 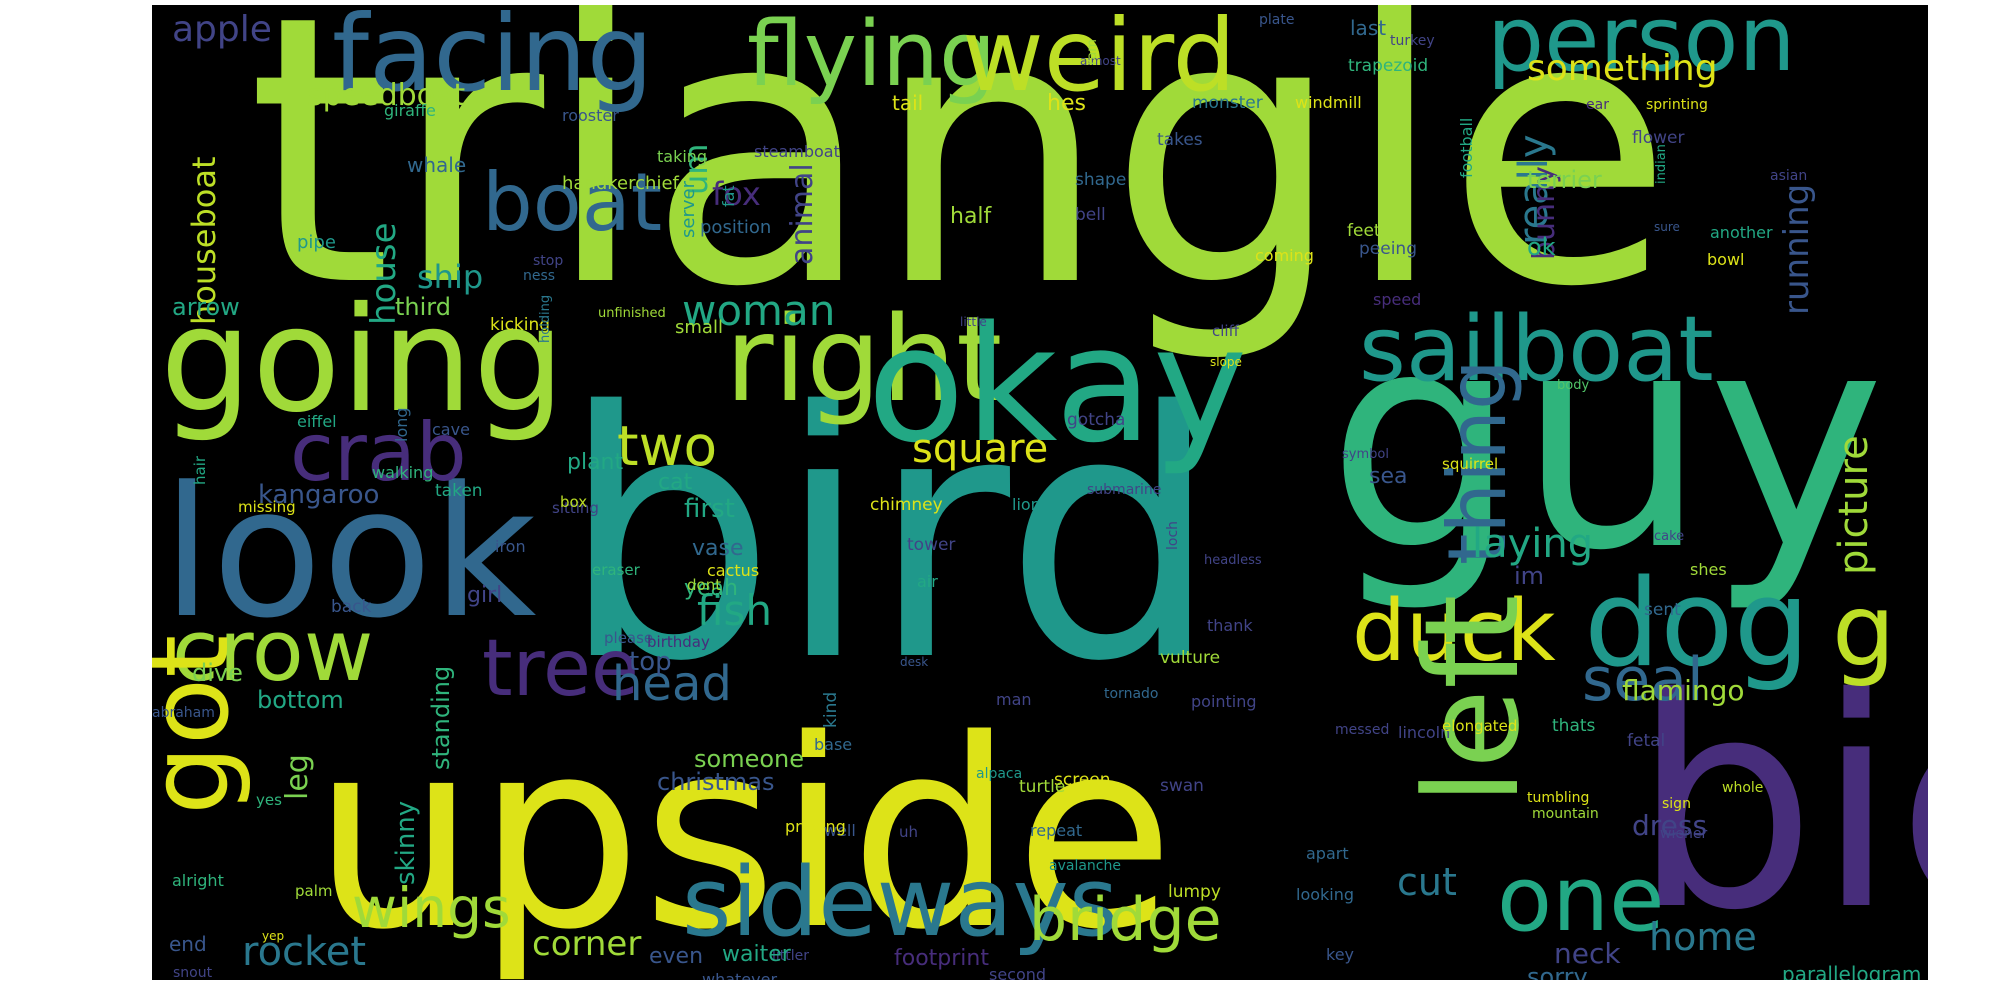 I want to click on word-sprinting: sprinting, so click(x=1677, y=105).